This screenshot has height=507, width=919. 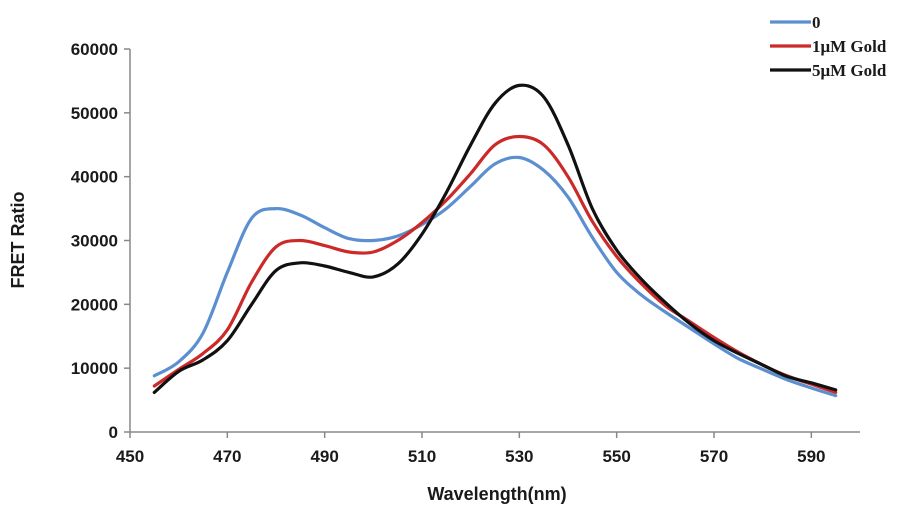 What do you see at coordinates (130, 456) in the screenshot?
I see `x-tick-label: 450` at bounding box center [130, 456].